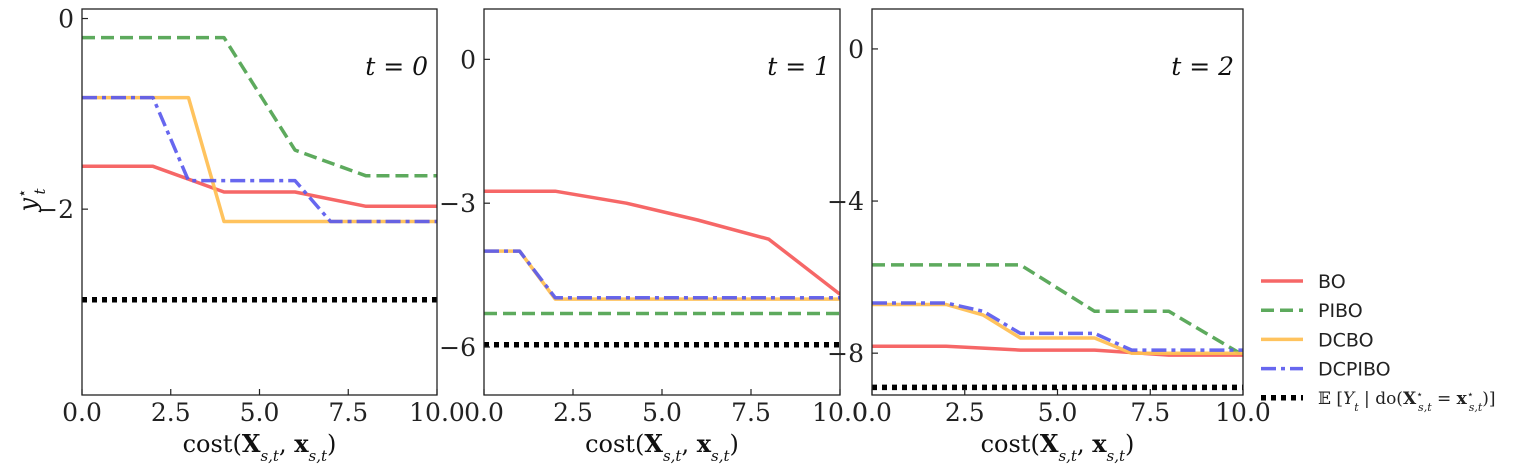 Image resolution: width=1535 pixels, height=468 pixels. I want to click on panel-annotation: t = 1, so click(798, 66).